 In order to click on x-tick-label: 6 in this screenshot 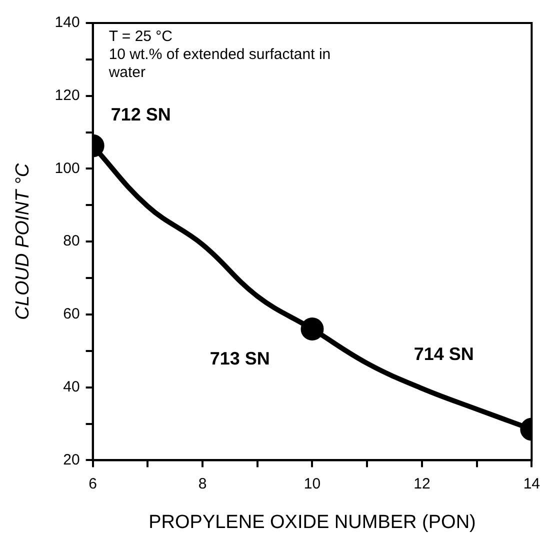, I will do `click(92, 483)`.